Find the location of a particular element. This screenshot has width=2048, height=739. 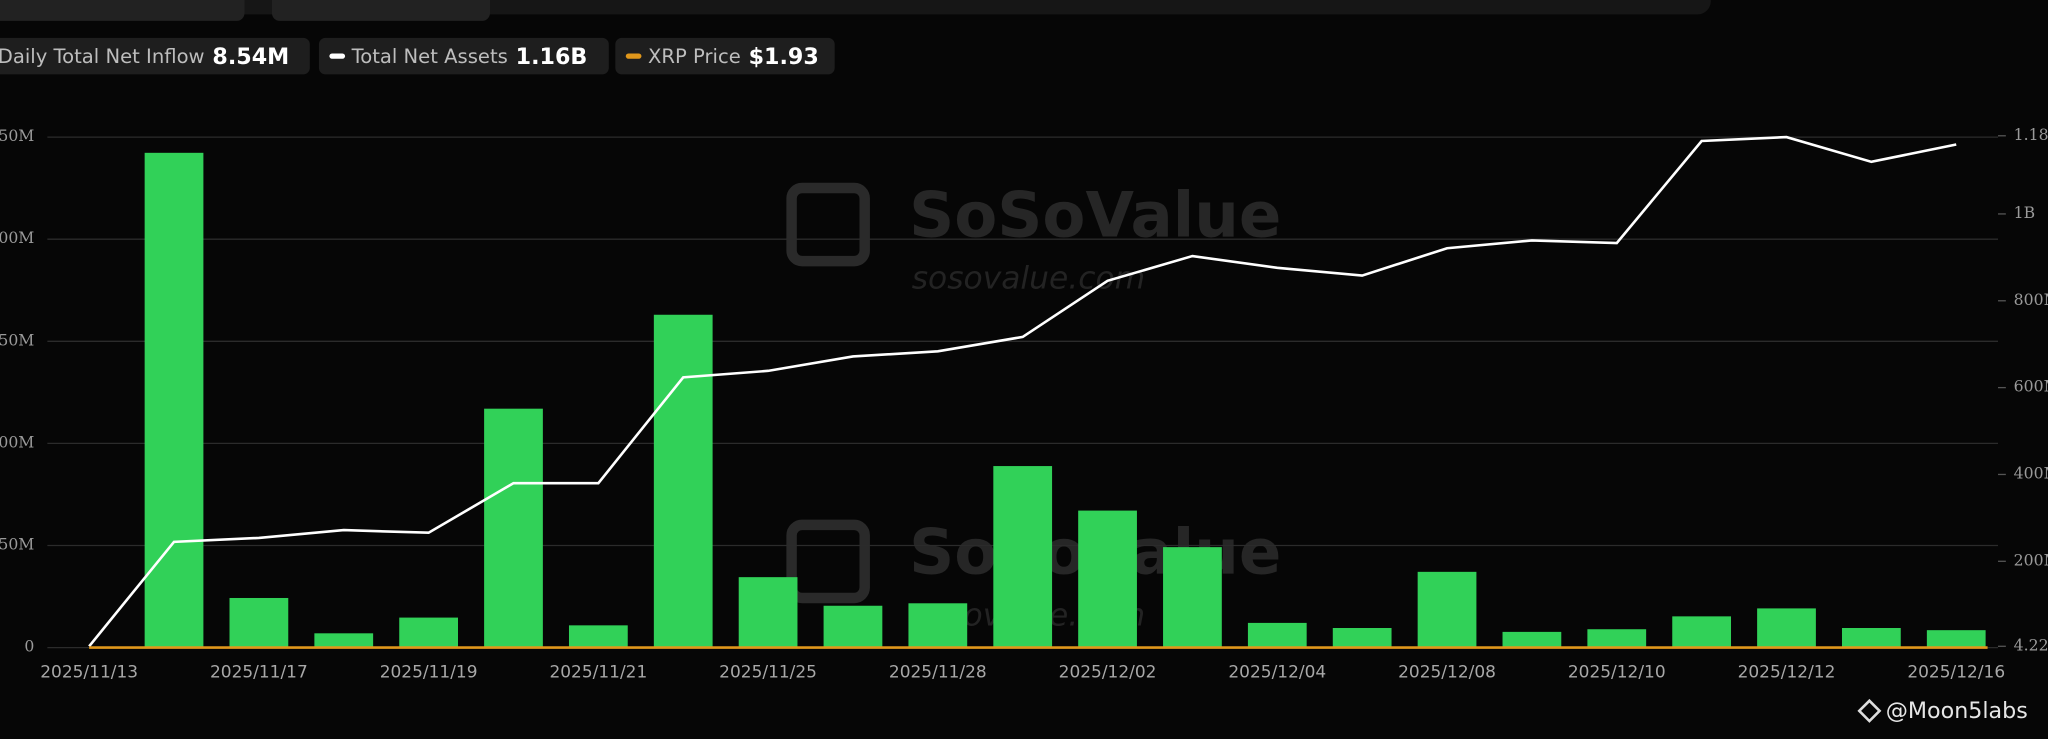

y-tick-label: 250M is located at coordinates (17, 135).